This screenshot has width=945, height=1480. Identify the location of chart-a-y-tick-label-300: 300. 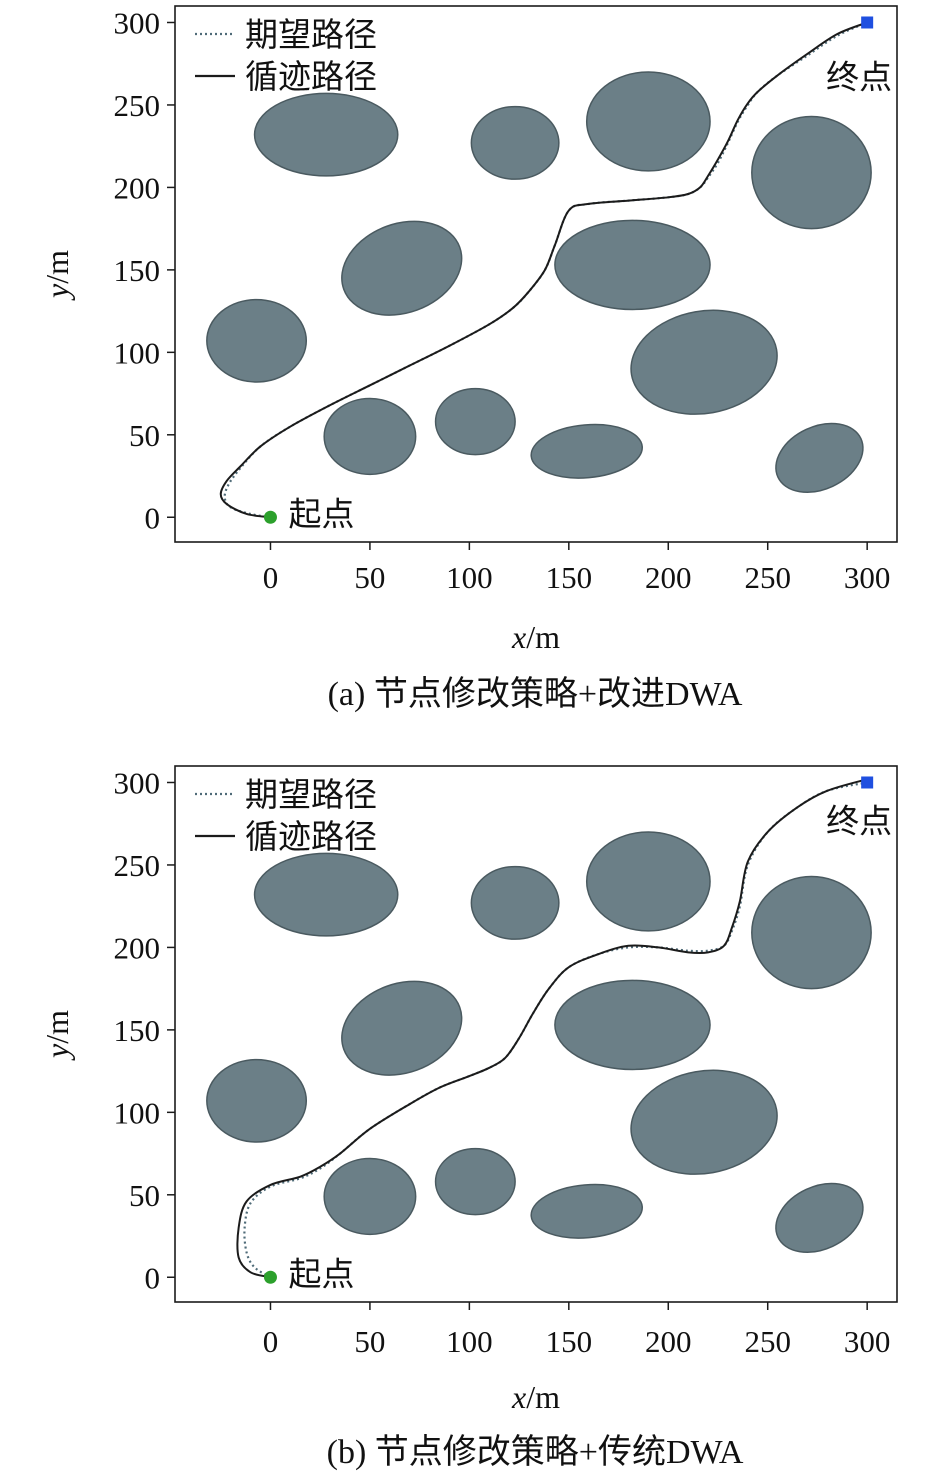
(137, 22).